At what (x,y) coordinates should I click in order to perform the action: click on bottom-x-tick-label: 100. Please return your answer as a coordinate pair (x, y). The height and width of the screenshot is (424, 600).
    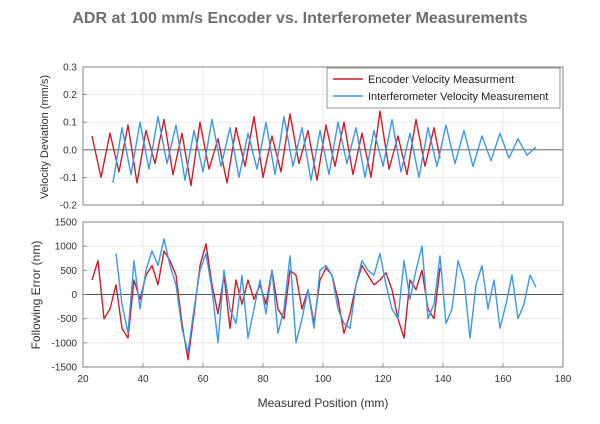
    Looking at the image, I should click on (323, 379).